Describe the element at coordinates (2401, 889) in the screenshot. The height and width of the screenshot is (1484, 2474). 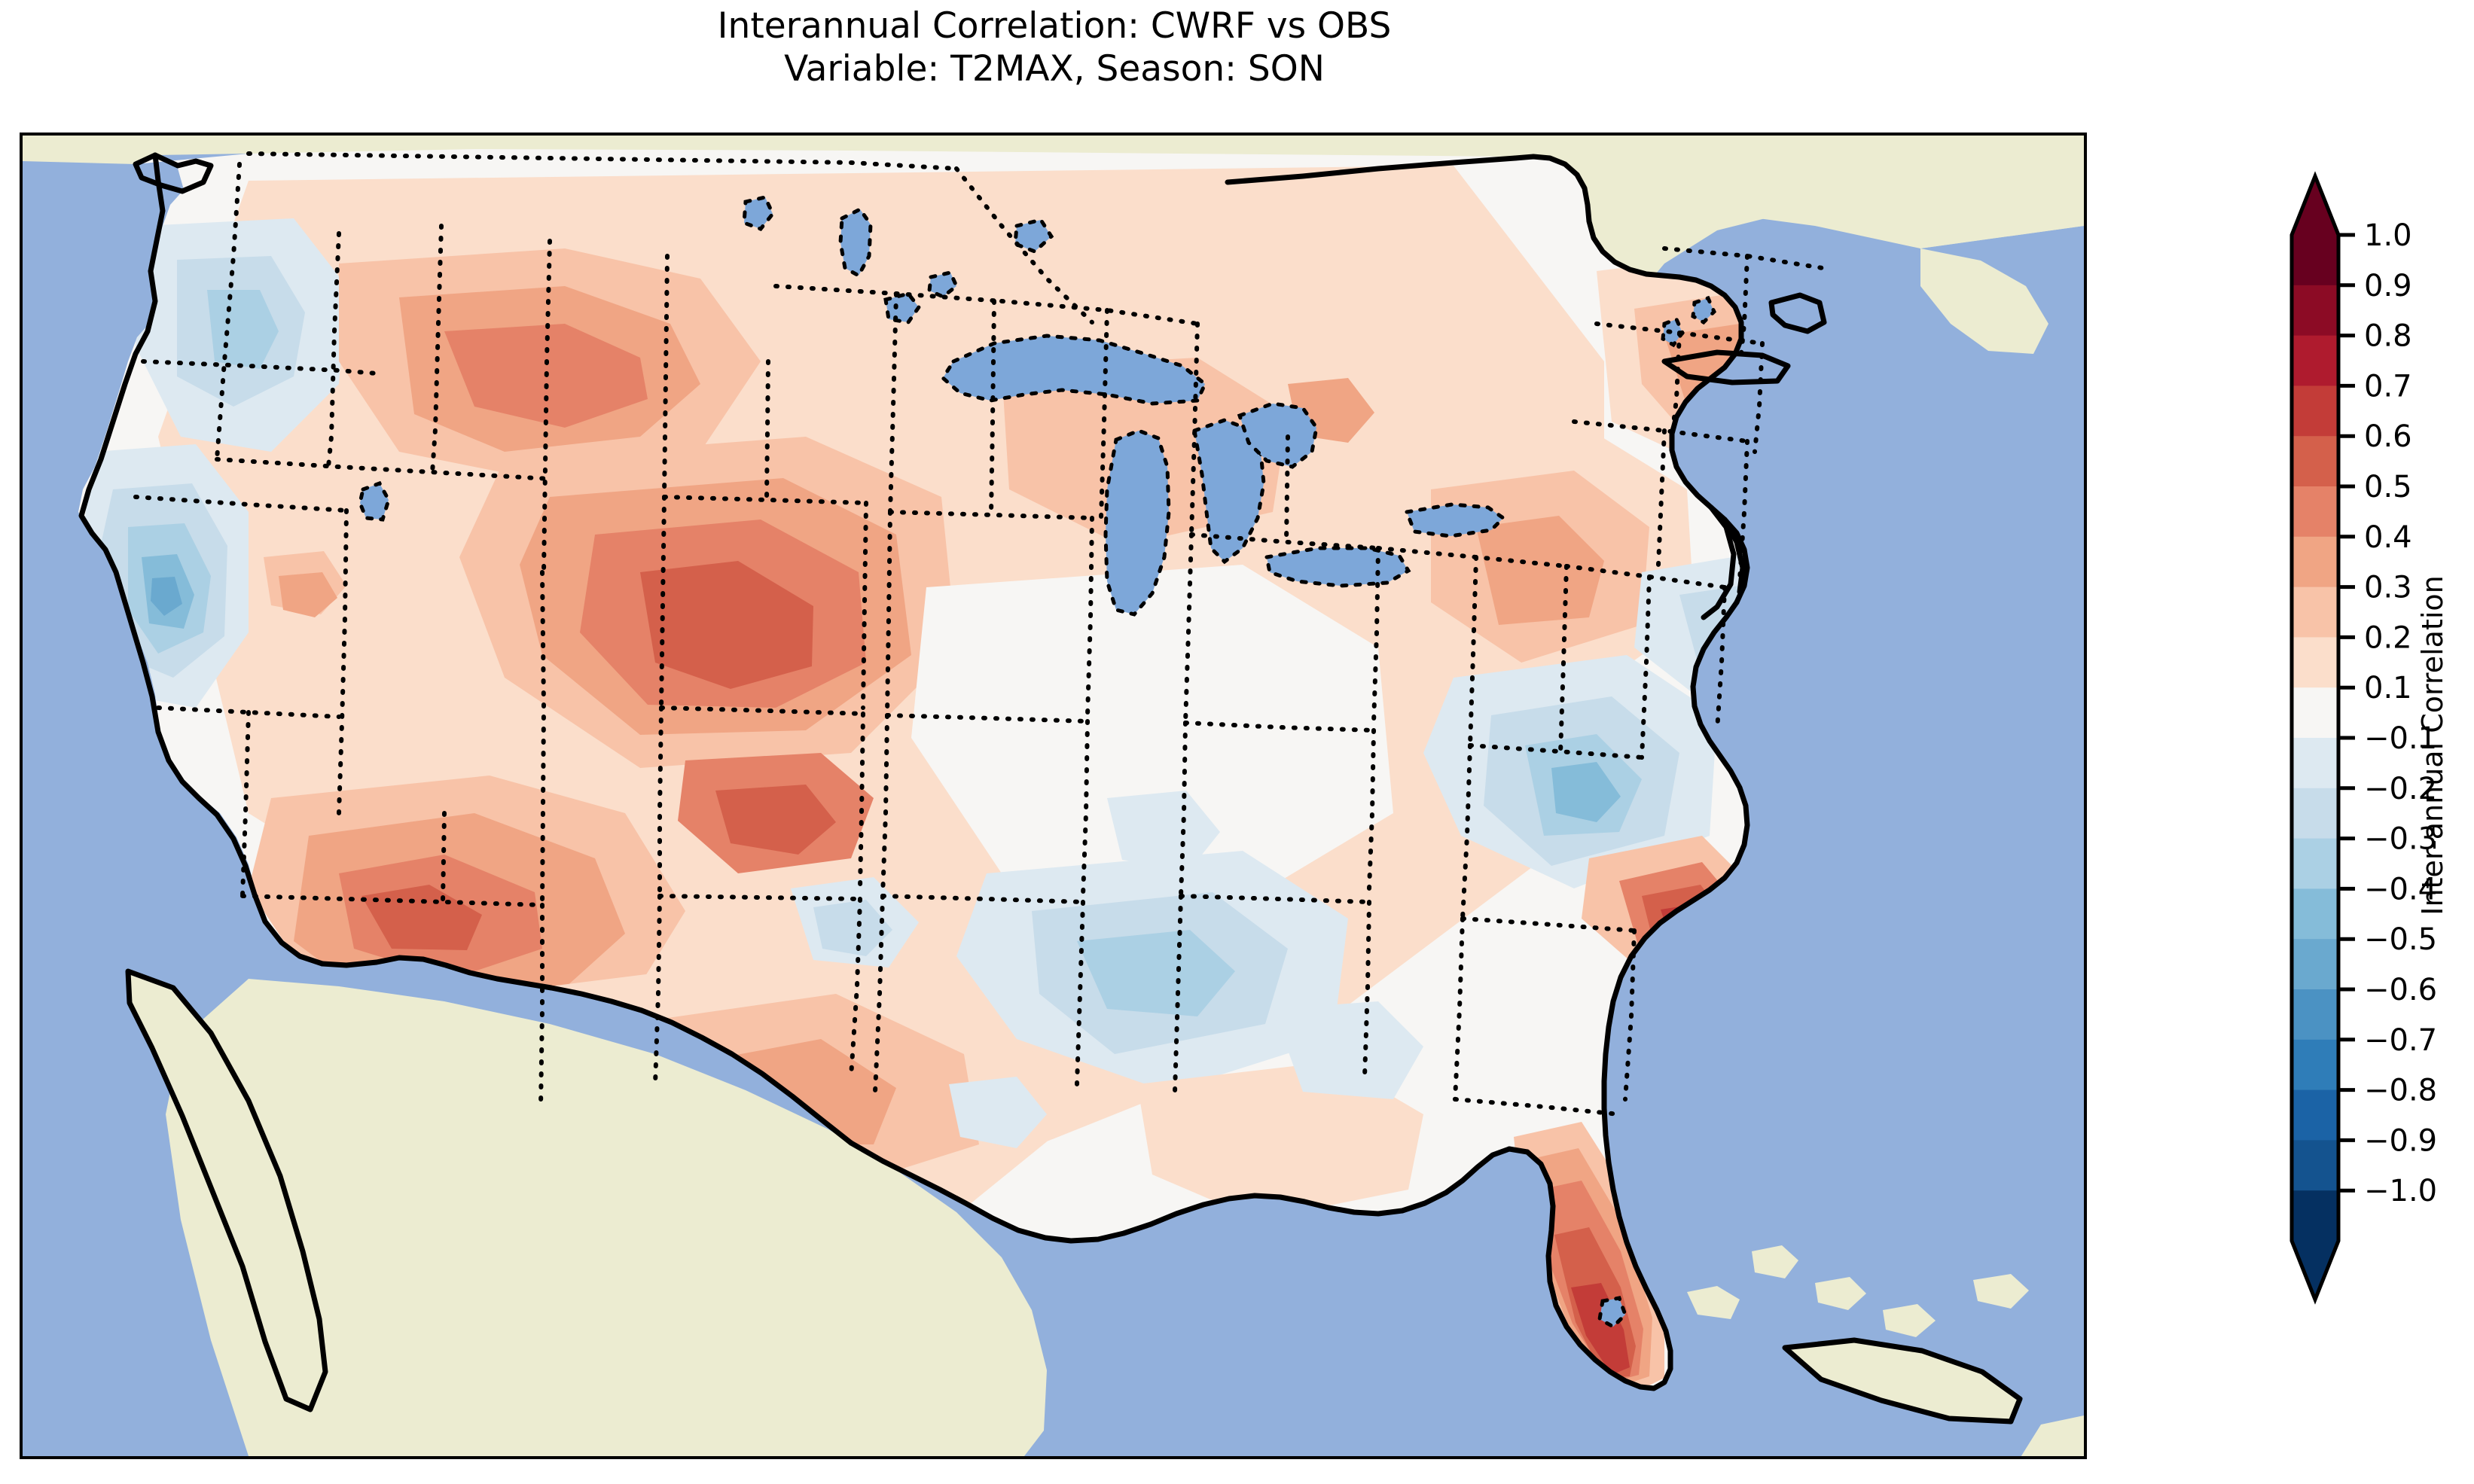
I see `colorbar-tick-label: −0.4` at that location.